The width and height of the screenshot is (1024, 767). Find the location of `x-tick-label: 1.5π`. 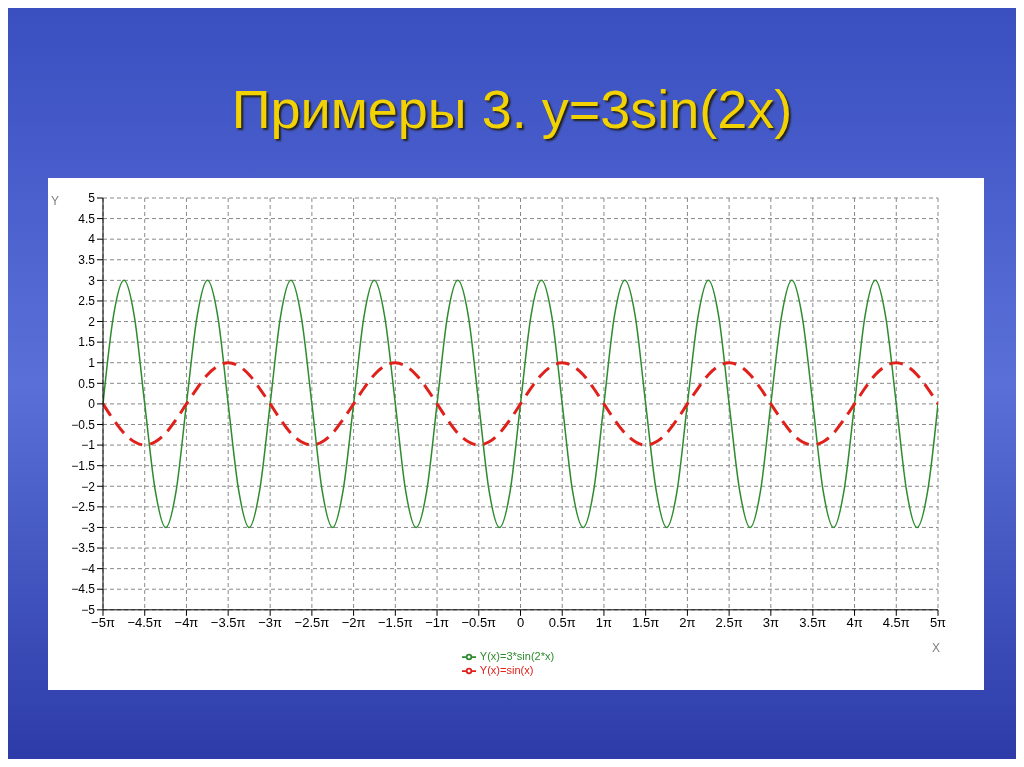

x-tick-label: 1.5π is located at coordinates (646, 623).